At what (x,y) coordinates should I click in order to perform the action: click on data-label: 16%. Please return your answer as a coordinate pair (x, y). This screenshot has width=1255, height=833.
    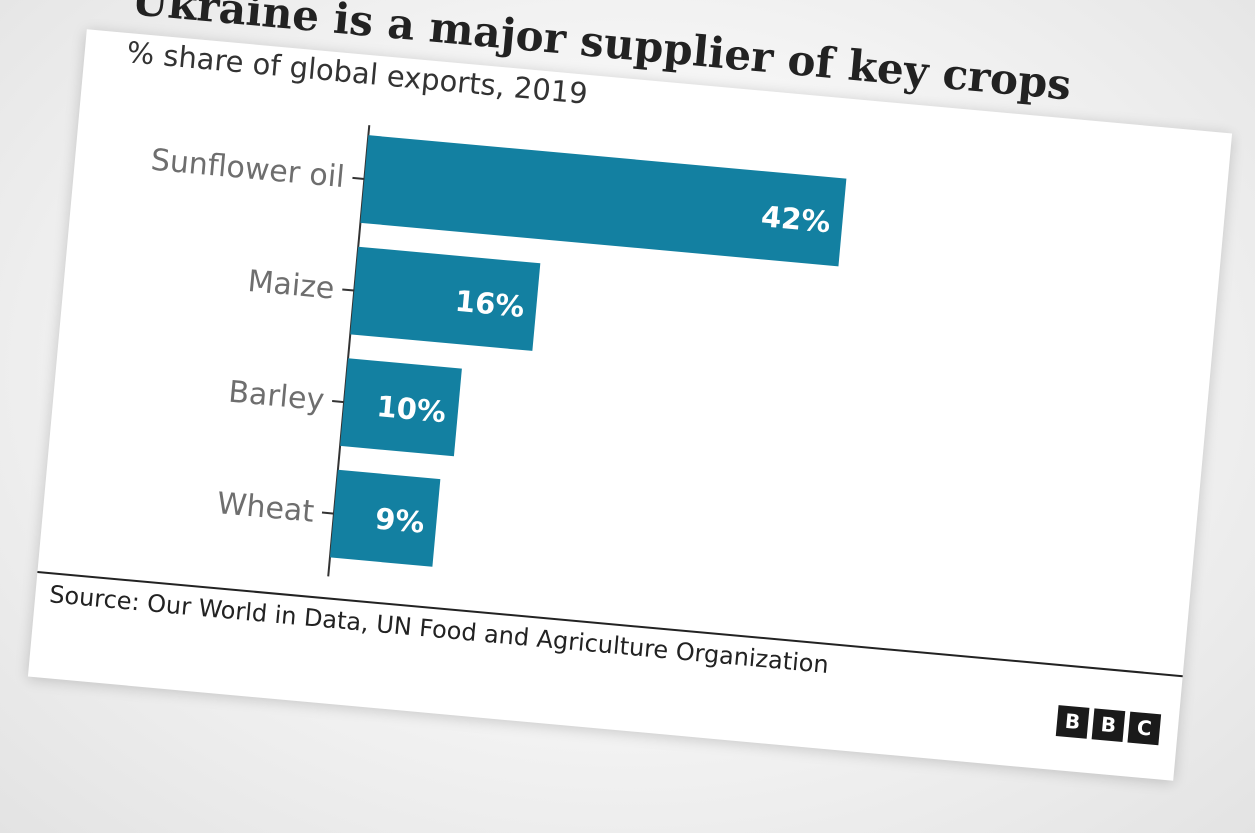
    Looking at the image, I should click on (490, 304).